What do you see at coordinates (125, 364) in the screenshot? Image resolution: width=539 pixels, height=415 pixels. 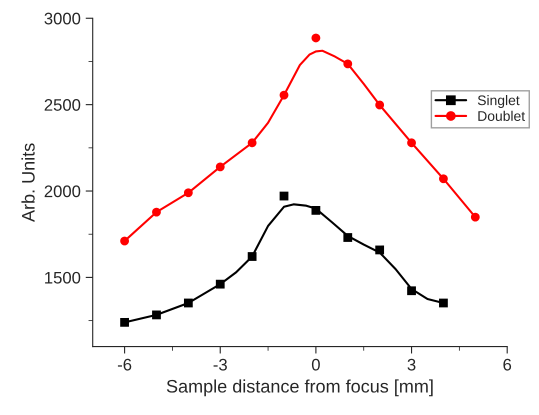 I see `x-tick-label: -6` at bounding box center [125, 364].